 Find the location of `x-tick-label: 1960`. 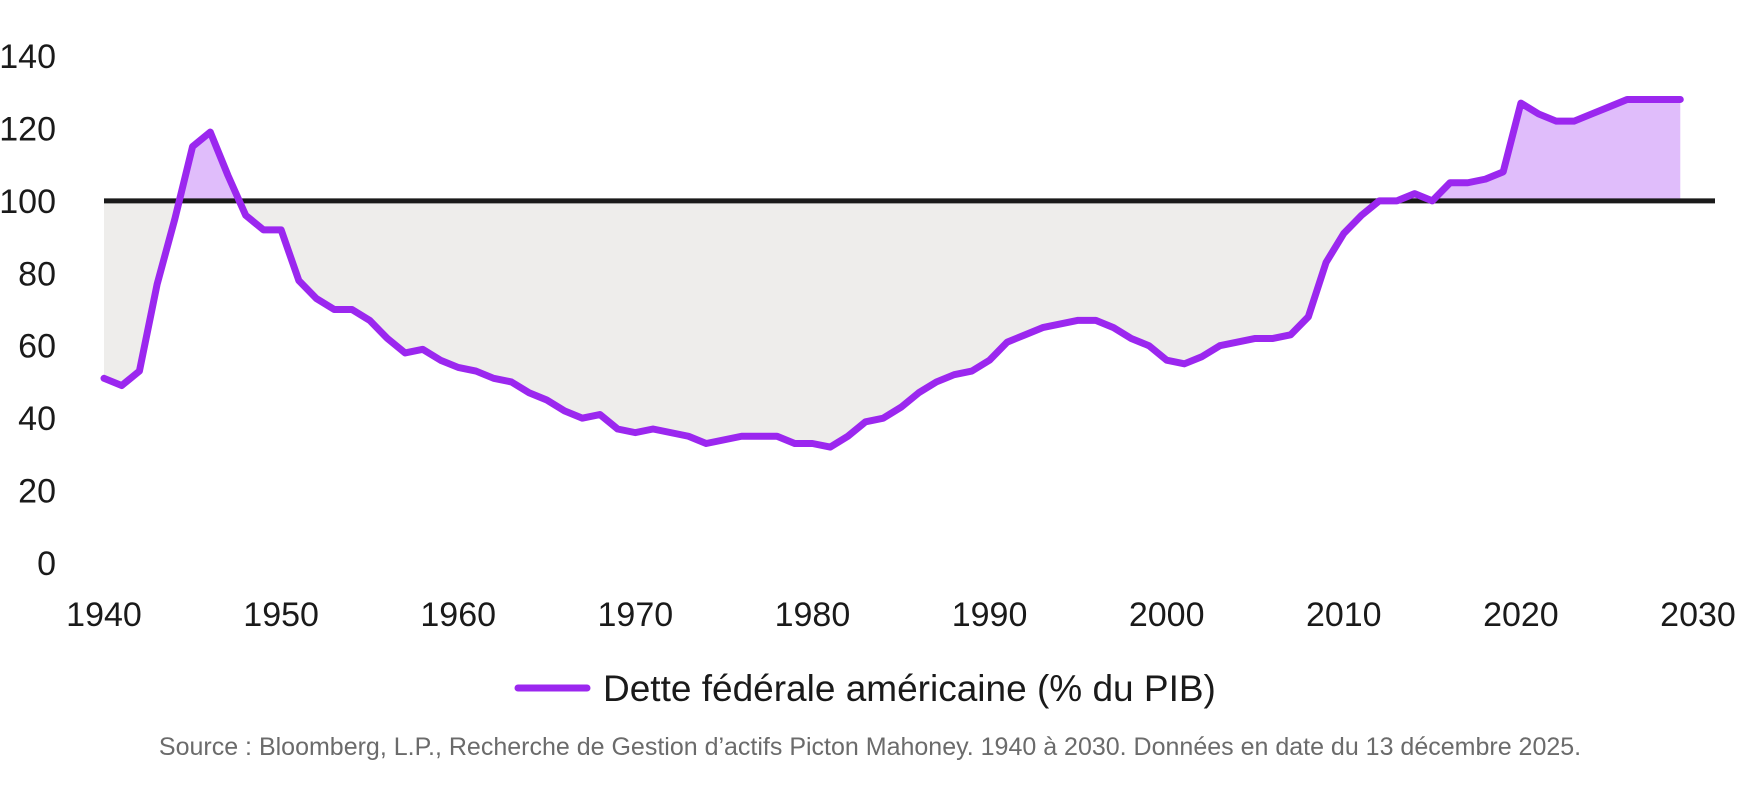

x-tick-label: 1960 is located at coordinates (458, 615).